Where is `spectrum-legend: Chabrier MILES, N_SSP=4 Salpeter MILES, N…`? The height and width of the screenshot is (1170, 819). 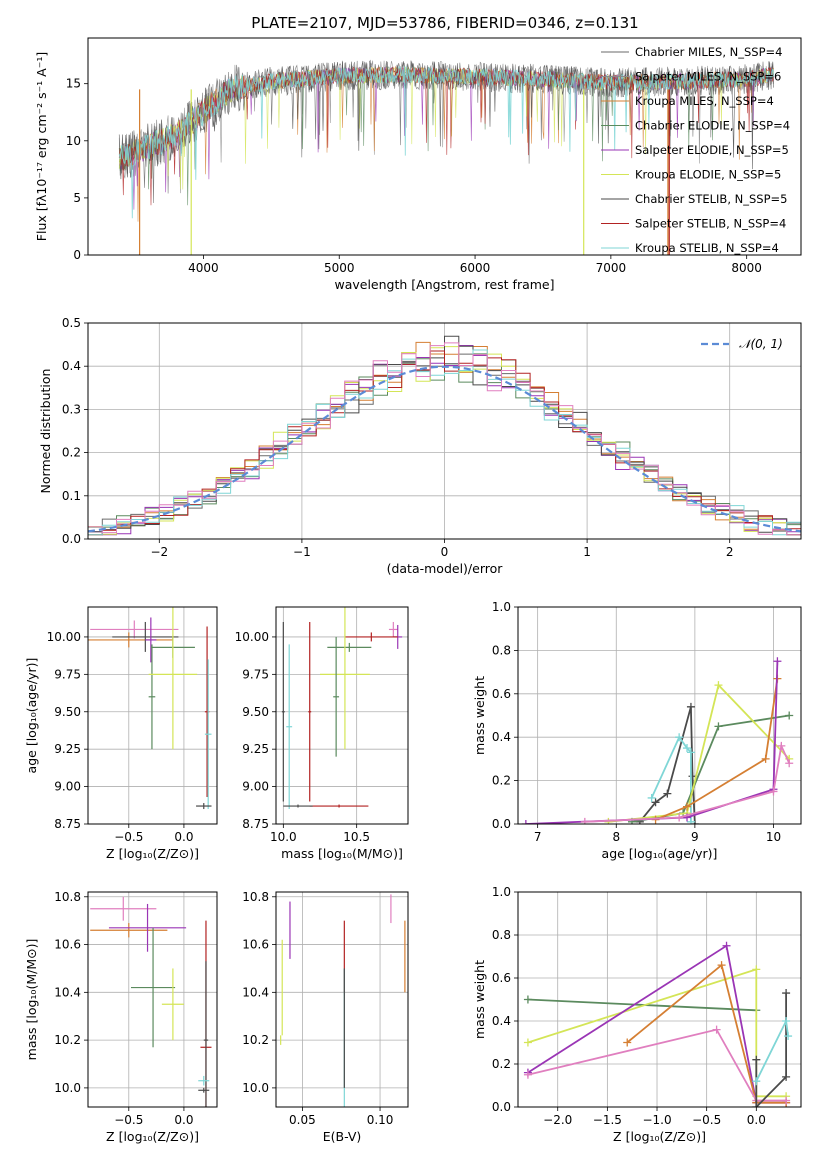 spectrum-legend: Chabrier MILES, N_SSP=4 Salpeter MILES, N… is located at coordinates (695, 150).